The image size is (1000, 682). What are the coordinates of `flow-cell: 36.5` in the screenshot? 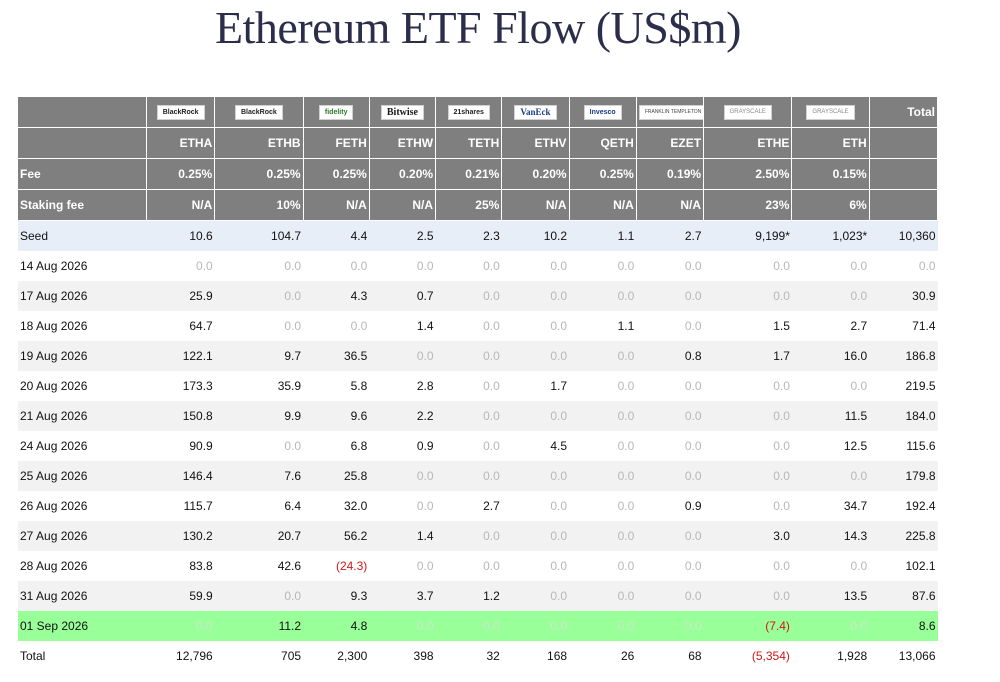 It's located at (336, 356).